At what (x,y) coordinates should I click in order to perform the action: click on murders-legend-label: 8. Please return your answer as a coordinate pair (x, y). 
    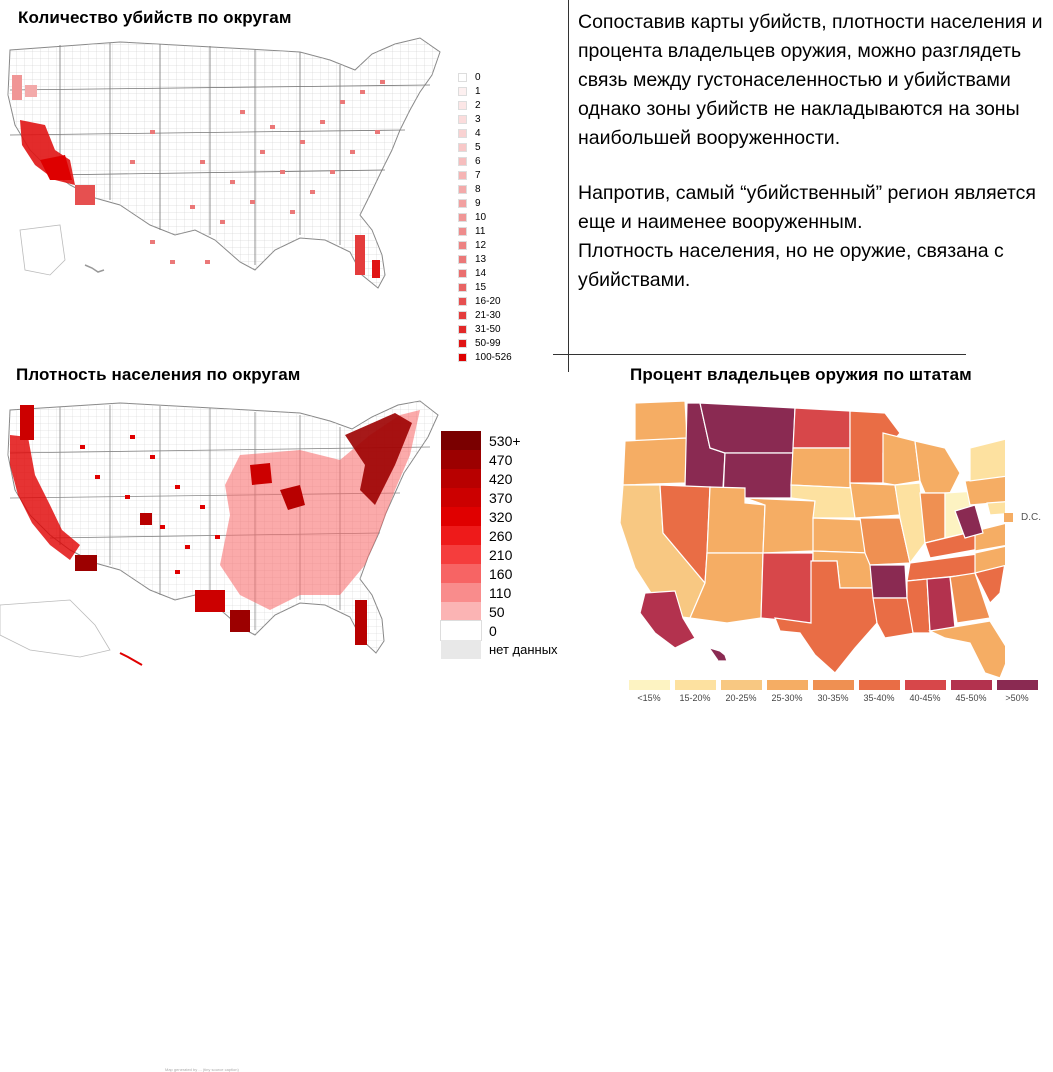
    Looking at the image, I should click on (478, 189).